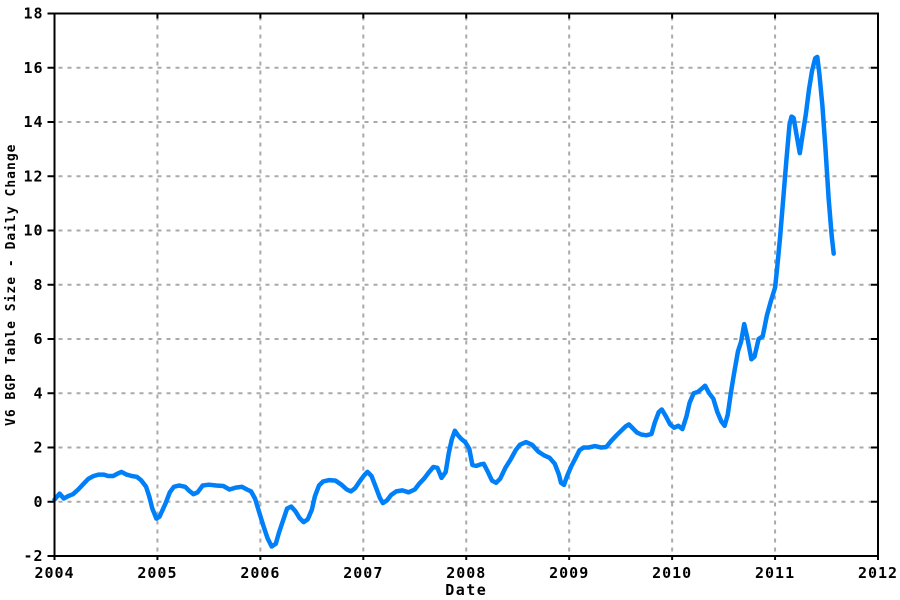 The width and height of the screenshot is (900, 600). What do you see at coordinates (569, 573) in the screenshot?
I see `x-tick-label: 2009` at bounding box center [569, 573].